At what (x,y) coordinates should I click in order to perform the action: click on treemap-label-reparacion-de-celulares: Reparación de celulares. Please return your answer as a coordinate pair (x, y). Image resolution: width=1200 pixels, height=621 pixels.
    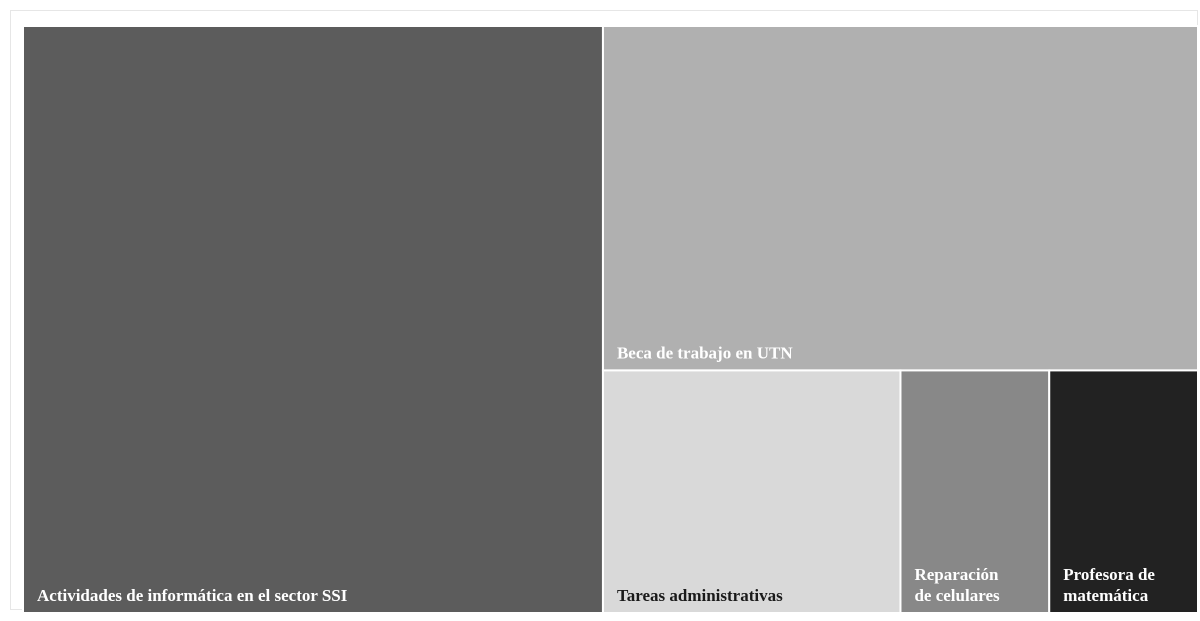
    Looking at the image, I should click on (957, 585).